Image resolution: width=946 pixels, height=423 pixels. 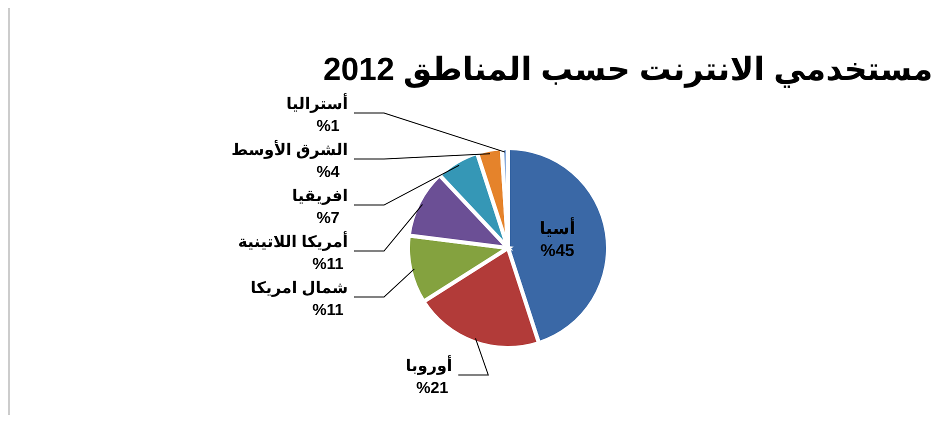 What do you see at coordinates (293, 241) in the screenshot?
I see `slice-label: أمريكا اللاتينية` at bounding box center [293, 241].